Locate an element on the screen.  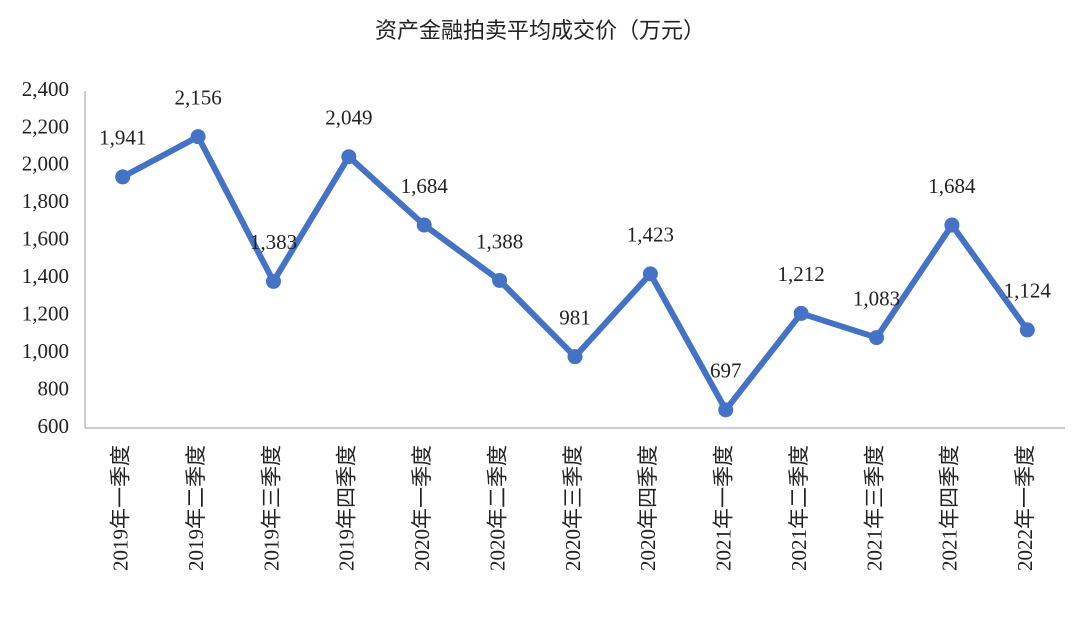
y-tick-label: 1,200 is located at coordinates (45, 313).